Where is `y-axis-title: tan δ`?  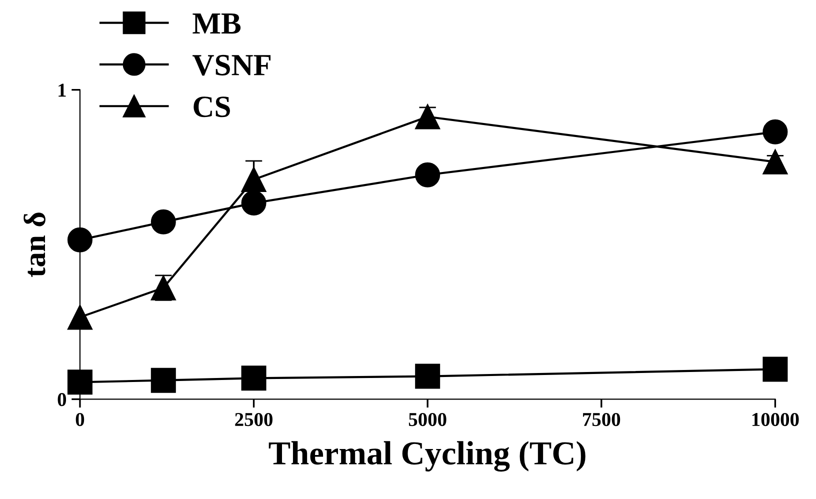
y-axis-title: tan δ is located at coordinates (35, 244).